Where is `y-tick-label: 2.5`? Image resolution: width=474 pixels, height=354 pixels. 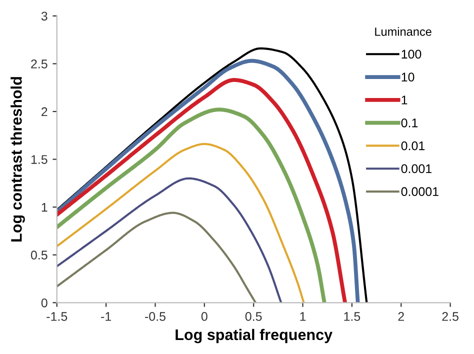 y-tick-label: 2.5 is located at coordinates (39, 64).